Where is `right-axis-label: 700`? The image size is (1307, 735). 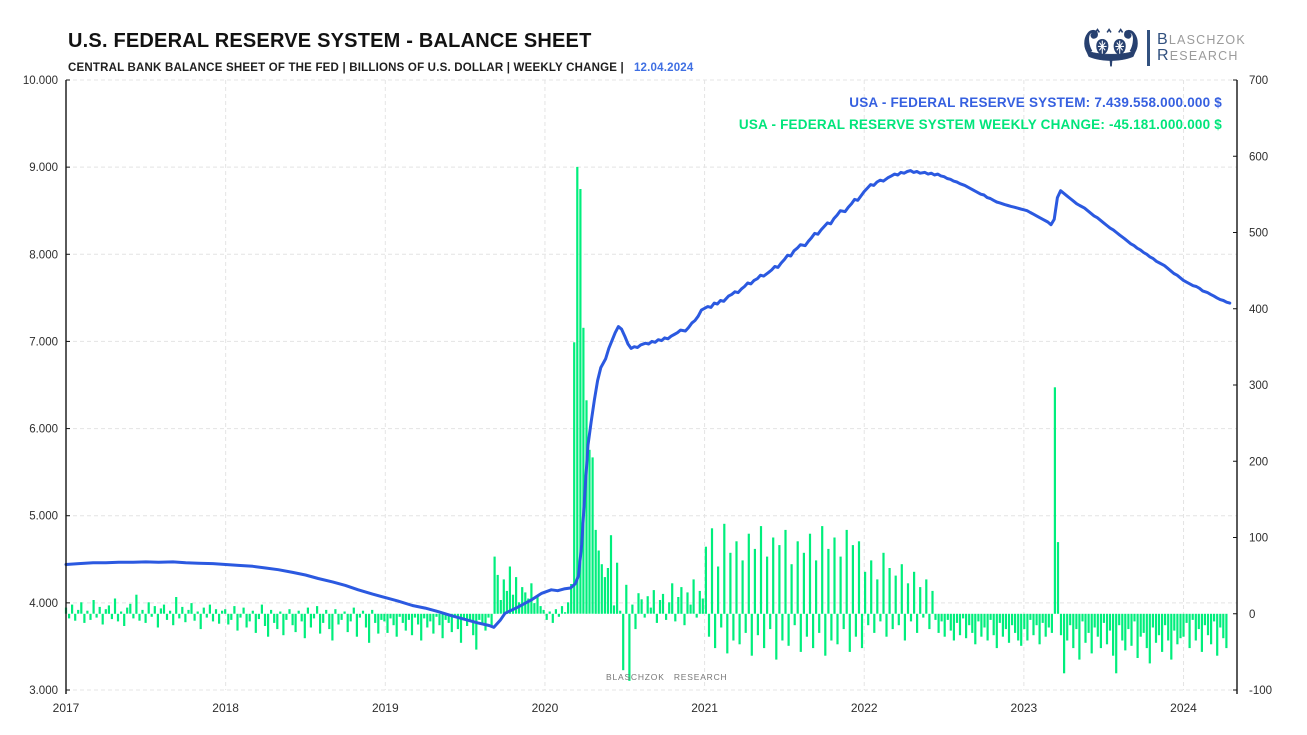
right-axis-label: 700 is located at coordinates (1258, 81).